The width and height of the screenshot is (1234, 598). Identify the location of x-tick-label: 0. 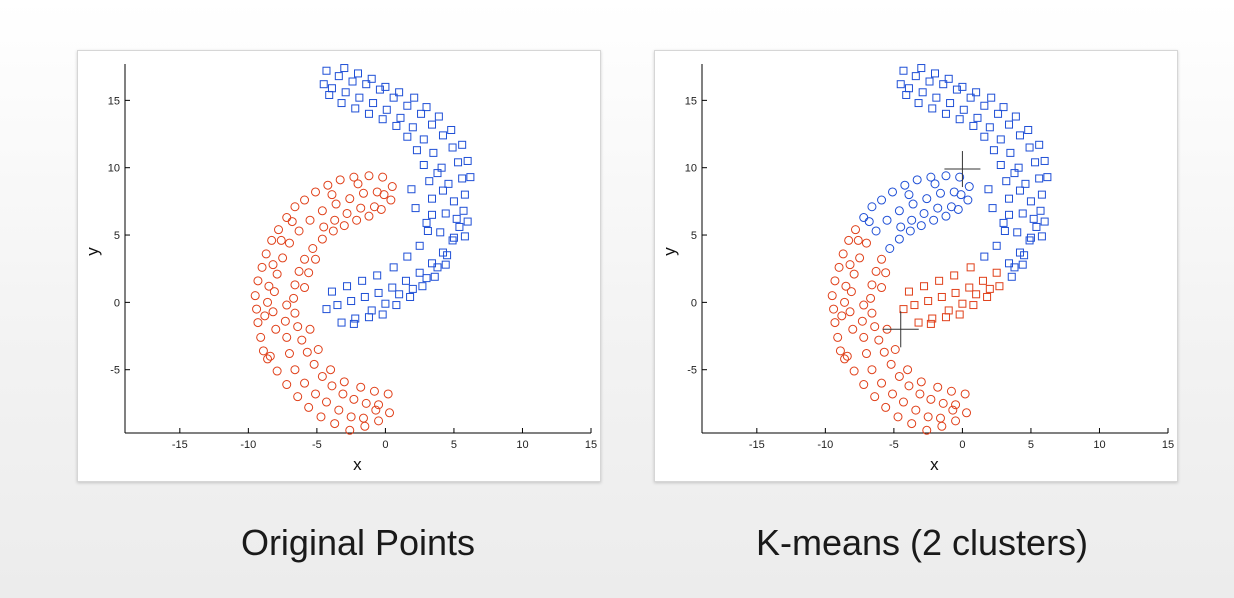
(962, 445).